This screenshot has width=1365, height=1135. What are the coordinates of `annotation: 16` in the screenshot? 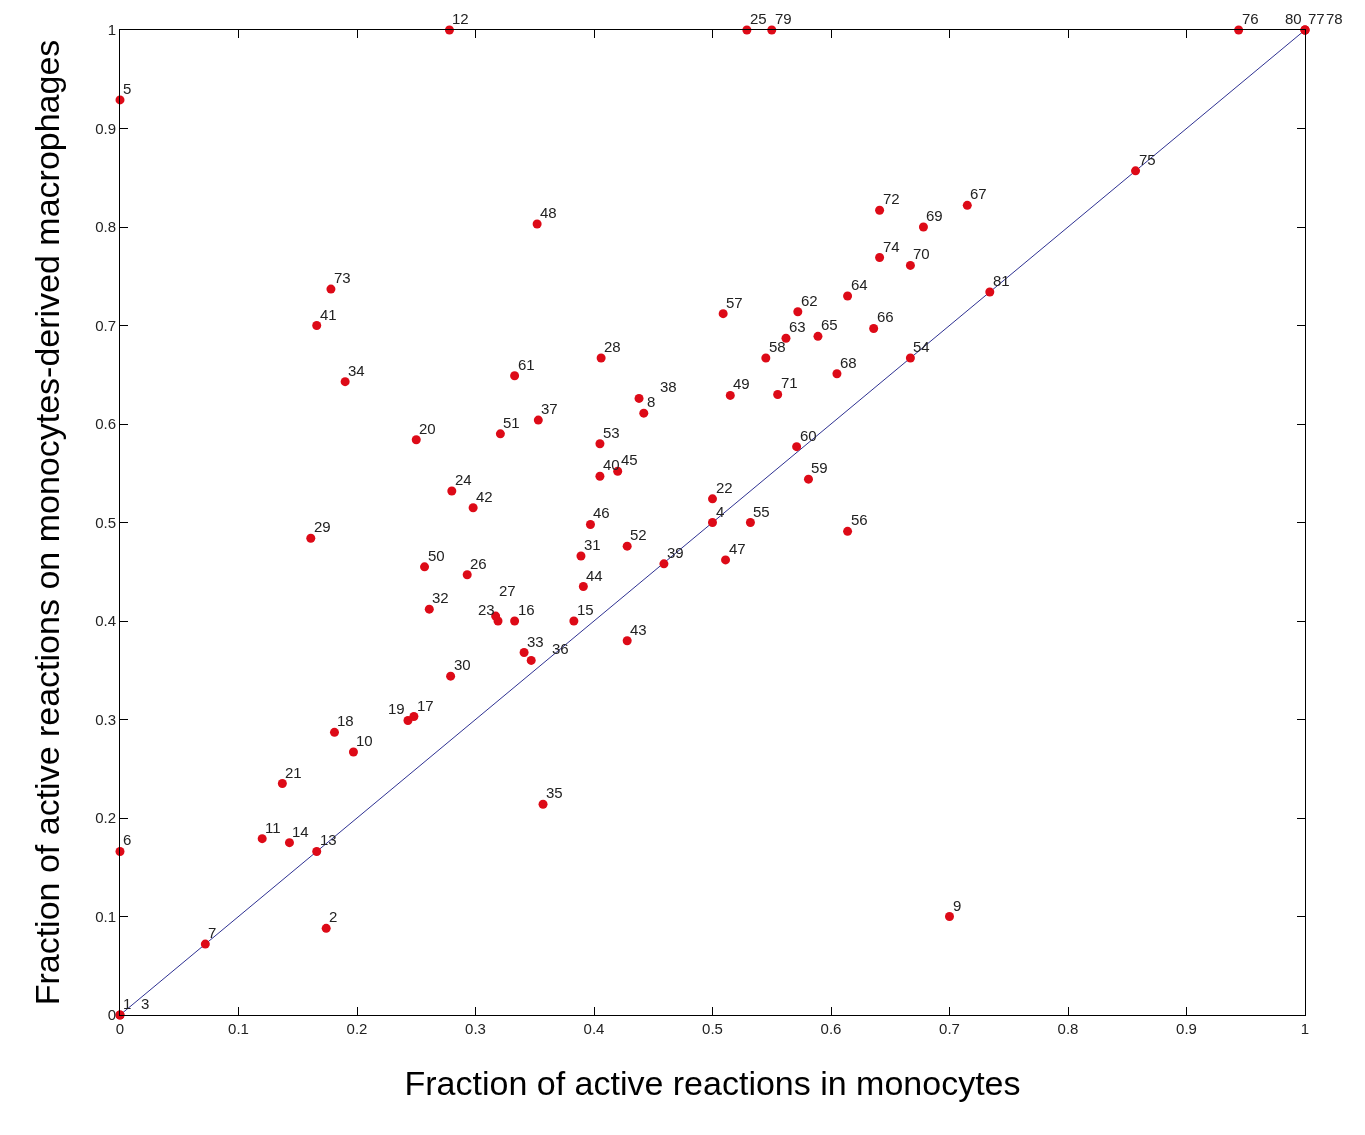 It's located at (526, 609).